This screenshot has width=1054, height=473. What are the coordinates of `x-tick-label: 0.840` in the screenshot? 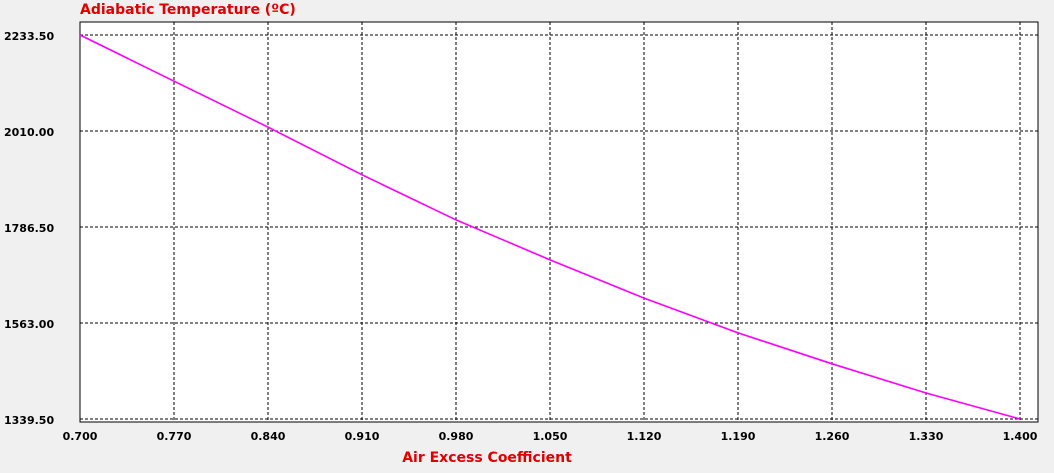 It's located at (268, 436).